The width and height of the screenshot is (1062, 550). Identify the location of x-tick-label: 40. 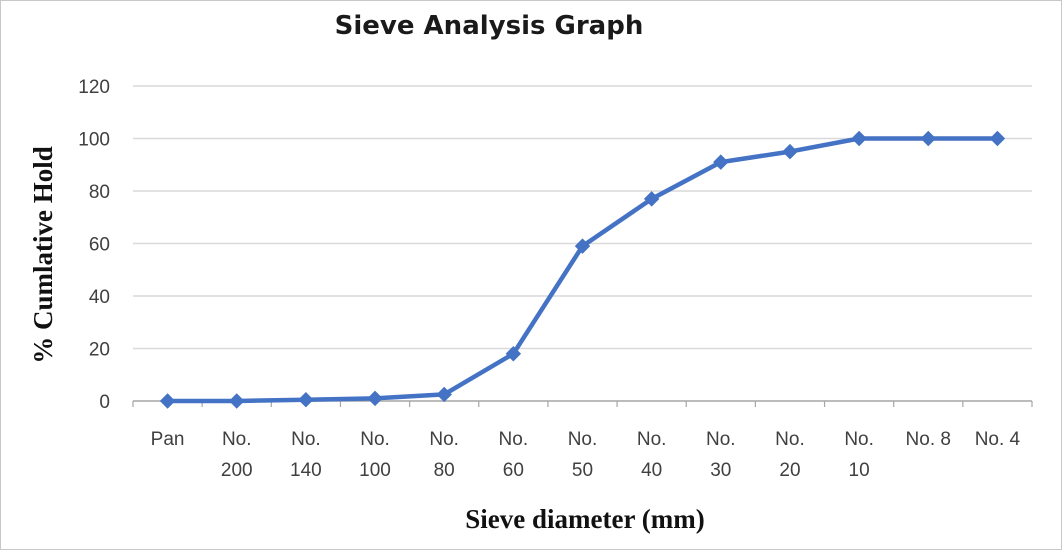
(651, 470).